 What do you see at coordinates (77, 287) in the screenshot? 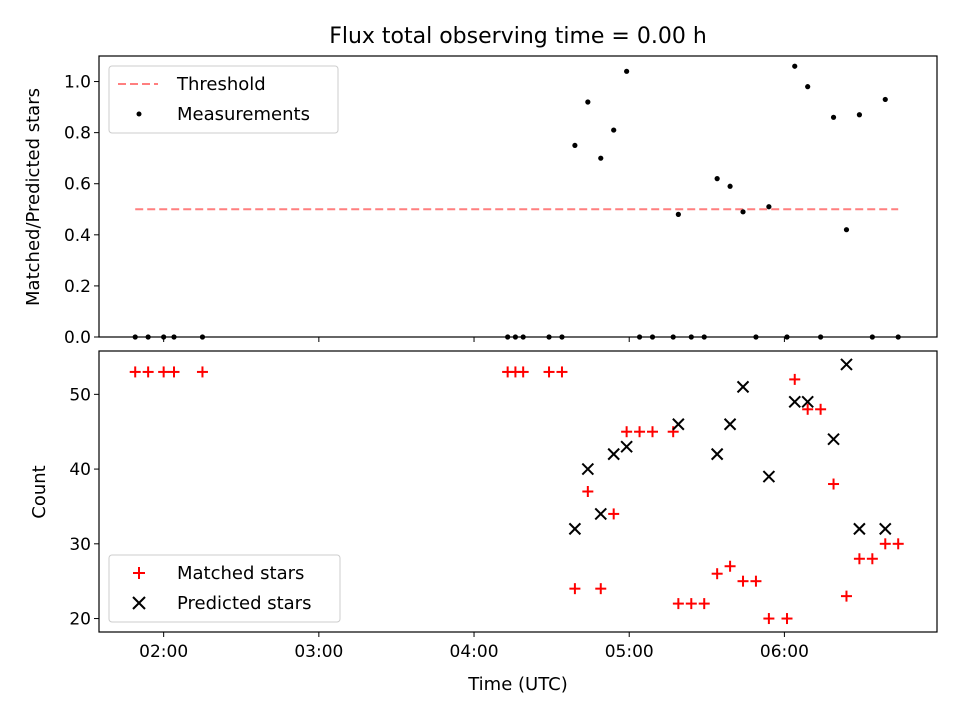
I see `ratio-y-tick-label: 0.2` at bounding box center [77, 287].